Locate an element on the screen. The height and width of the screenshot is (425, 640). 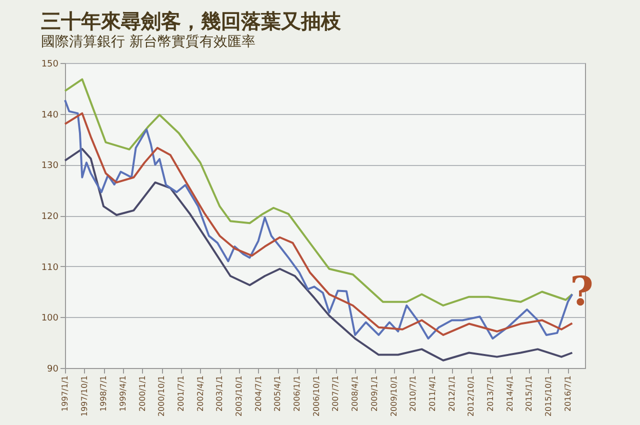
y-tick-label: 110 is located at coordinates (50, 267).